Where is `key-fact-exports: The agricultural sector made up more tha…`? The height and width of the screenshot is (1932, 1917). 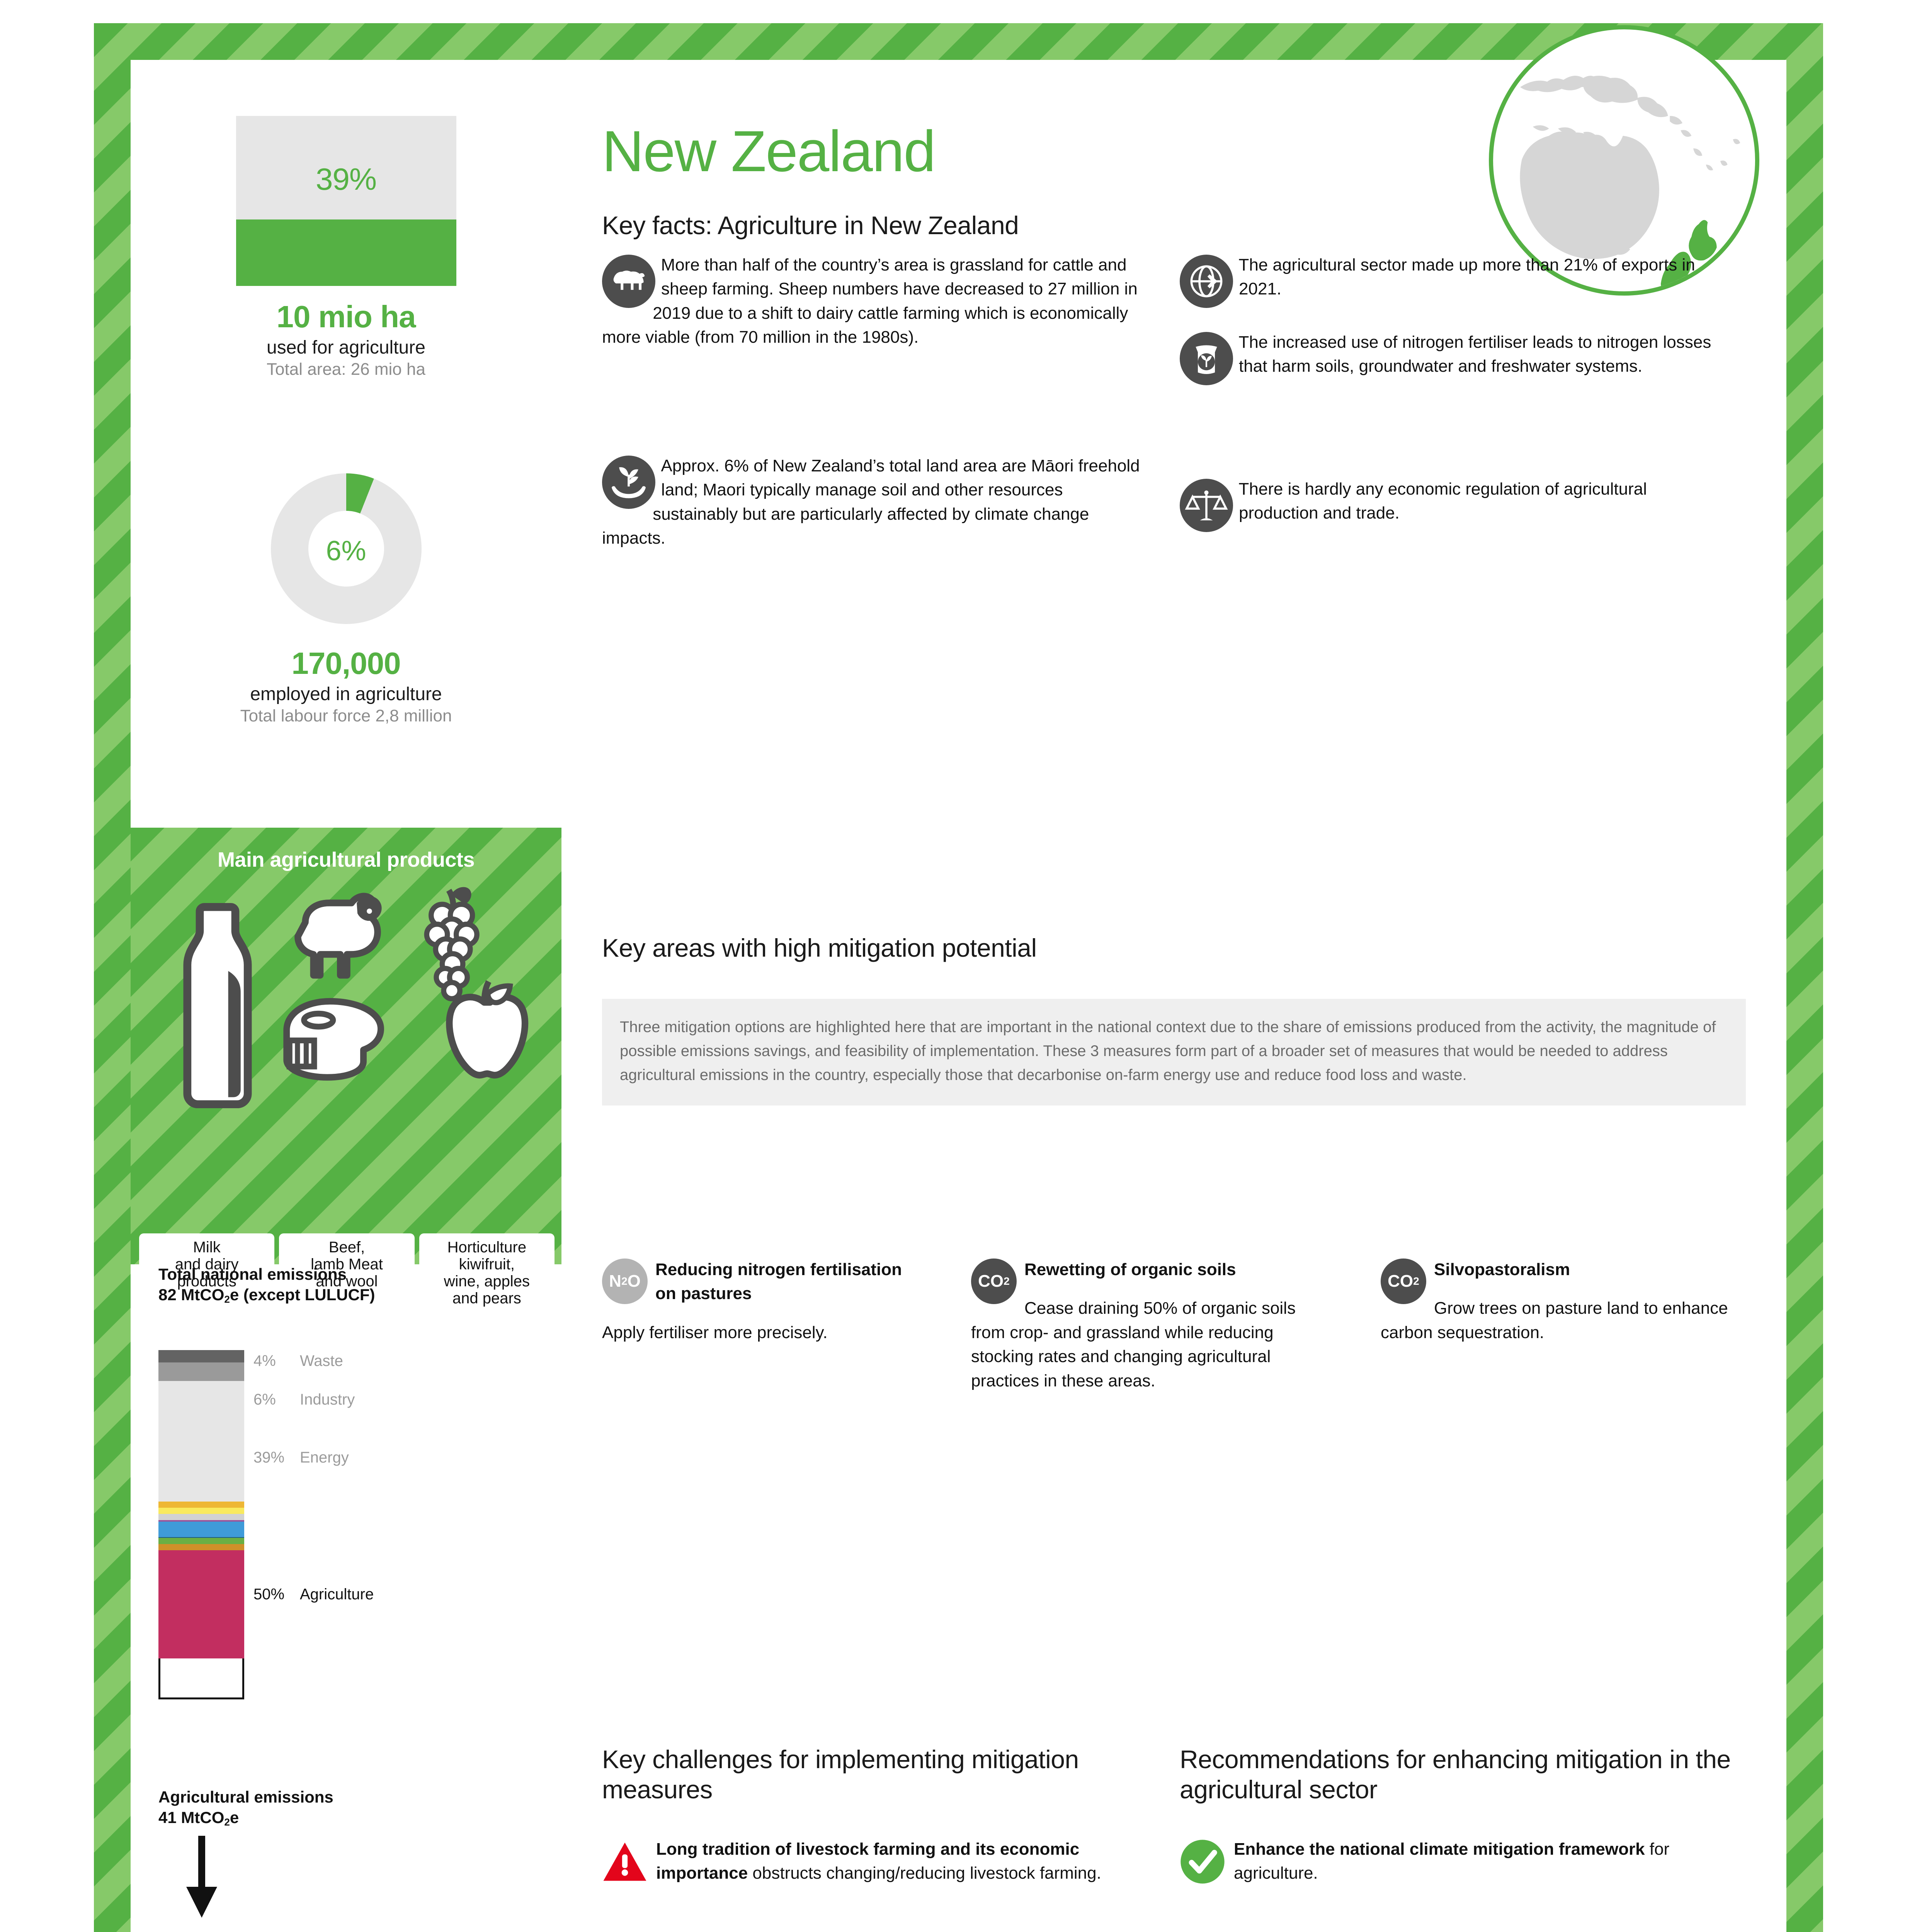 key-fact-exports: The agricultural sector made up more tha… is located at coordinates (1454, 281).